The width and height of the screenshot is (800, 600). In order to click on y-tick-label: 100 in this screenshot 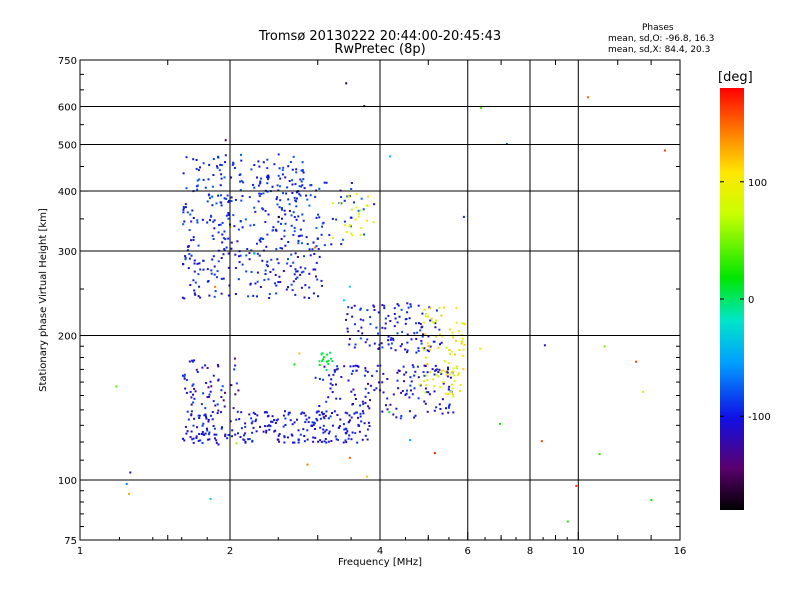, I will do `click(67, 481)`.